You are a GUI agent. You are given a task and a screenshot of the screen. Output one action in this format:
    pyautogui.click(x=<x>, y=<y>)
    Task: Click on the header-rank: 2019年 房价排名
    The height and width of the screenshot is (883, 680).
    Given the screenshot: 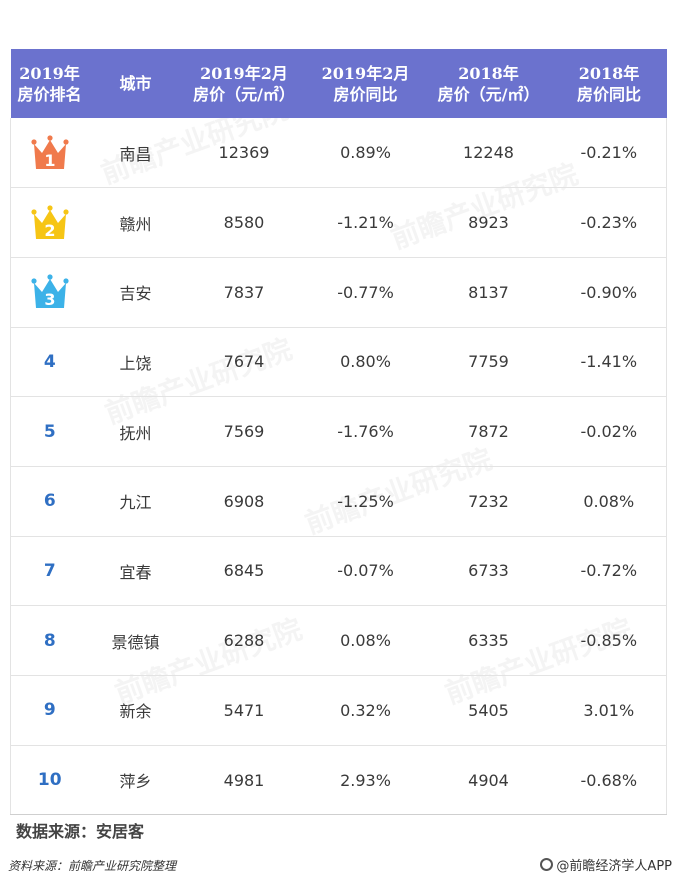 What is the action you would take?
    pyautogui.click(x=49, y=83)
    